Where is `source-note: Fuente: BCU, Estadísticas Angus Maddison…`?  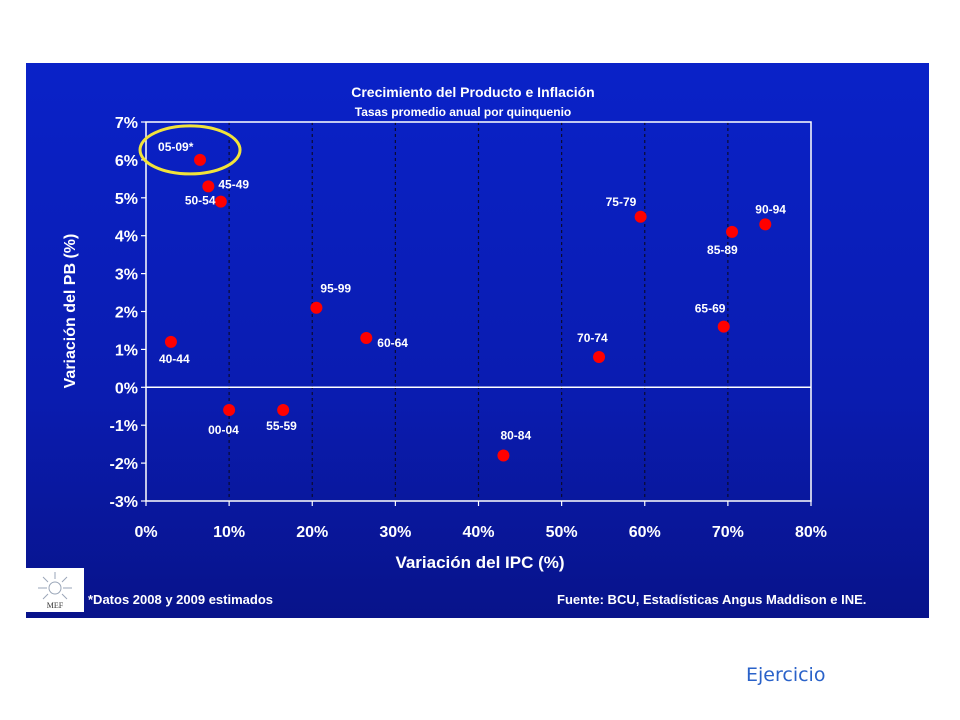
source-note: Fuente: BCU, Estadísticas Angus Maddison… is located at coordinates (712, 599).